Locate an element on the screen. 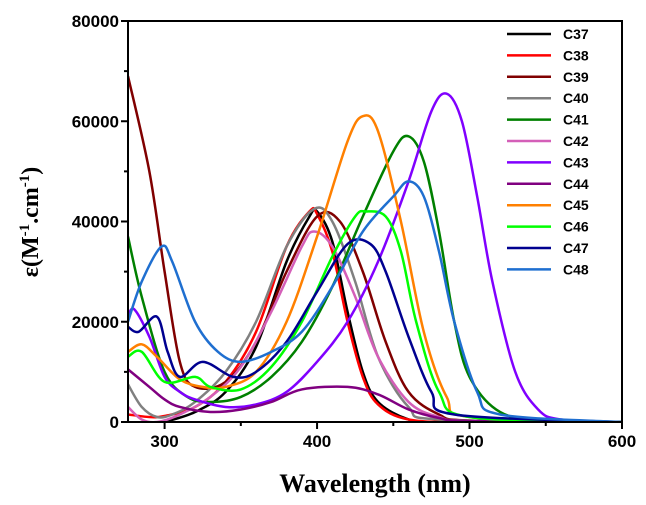 This screenshot has width=646, height=505. y-tick-label: 20000 is located at coordinates (95, 322).